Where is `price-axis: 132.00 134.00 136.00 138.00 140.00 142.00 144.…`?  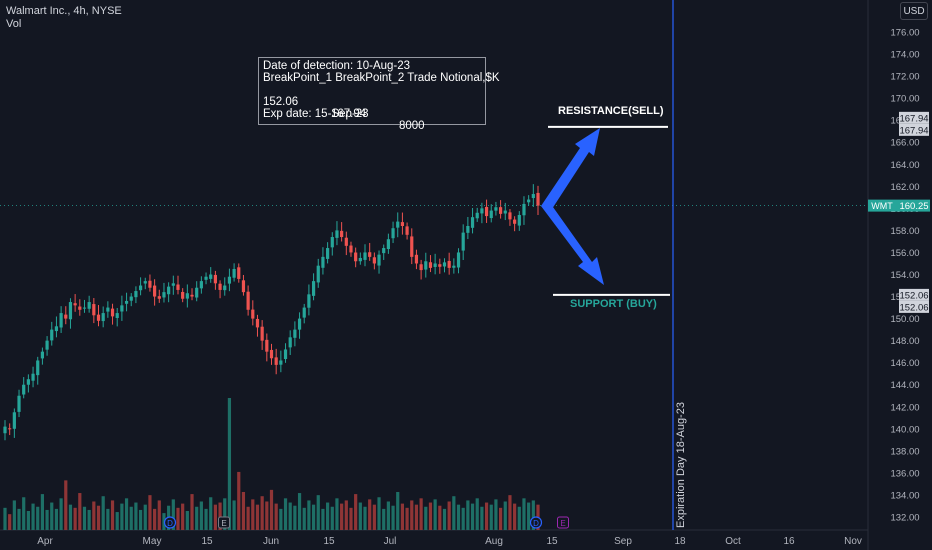
price-axis: 132.00 134.00 136.00 138.00 140.00 142.00 144.… is located at coordinates (904, 276).